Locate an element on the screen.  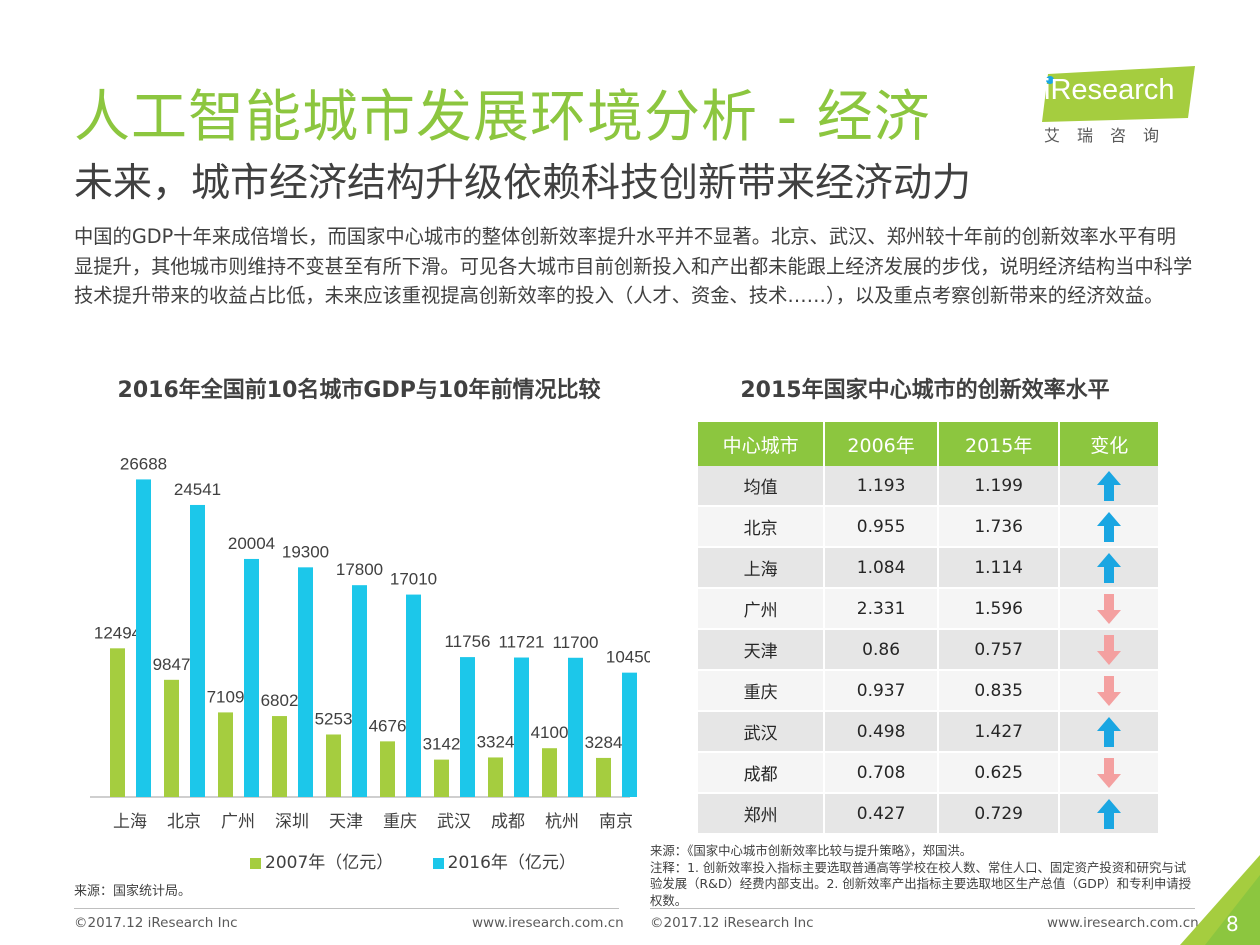
cell-city: 北京 is located at coordinates (762, 527).